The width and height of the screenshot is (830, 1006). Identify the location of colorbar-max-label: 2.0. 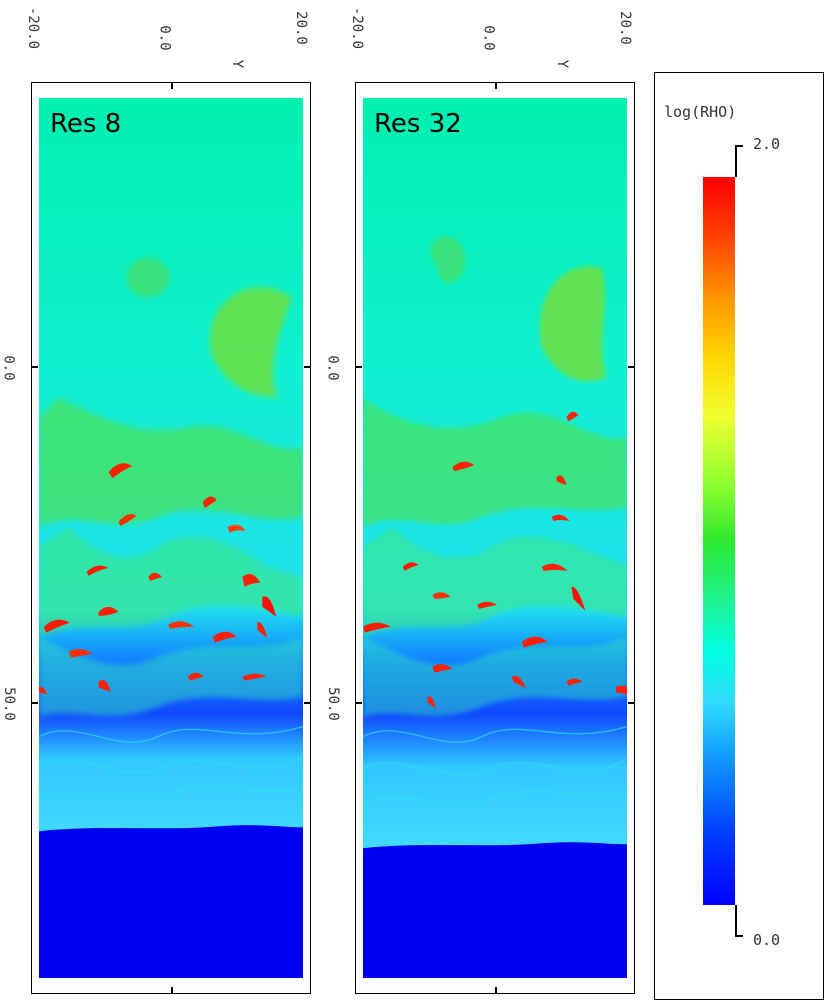
(767, 144).